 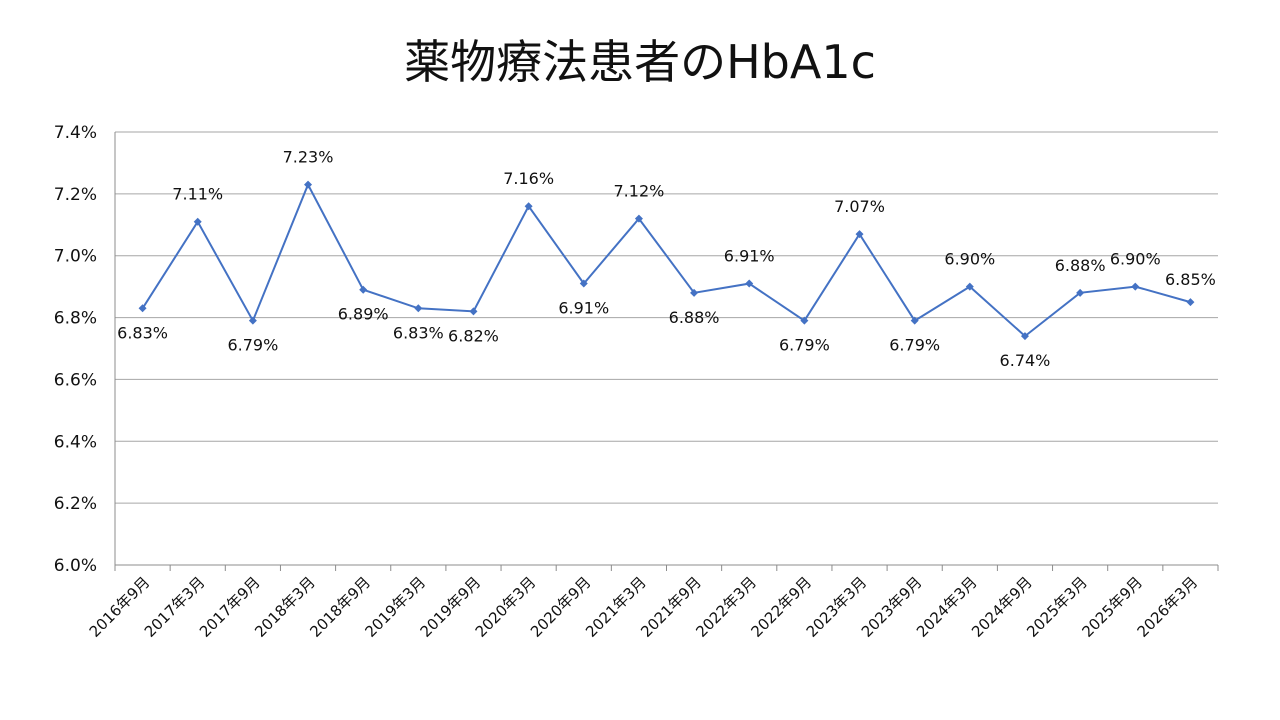 What do you see at coordinates (75, 319) in the screenshot?
I see `y-tick-label: 6.8%` at bounding box center [75, 319].